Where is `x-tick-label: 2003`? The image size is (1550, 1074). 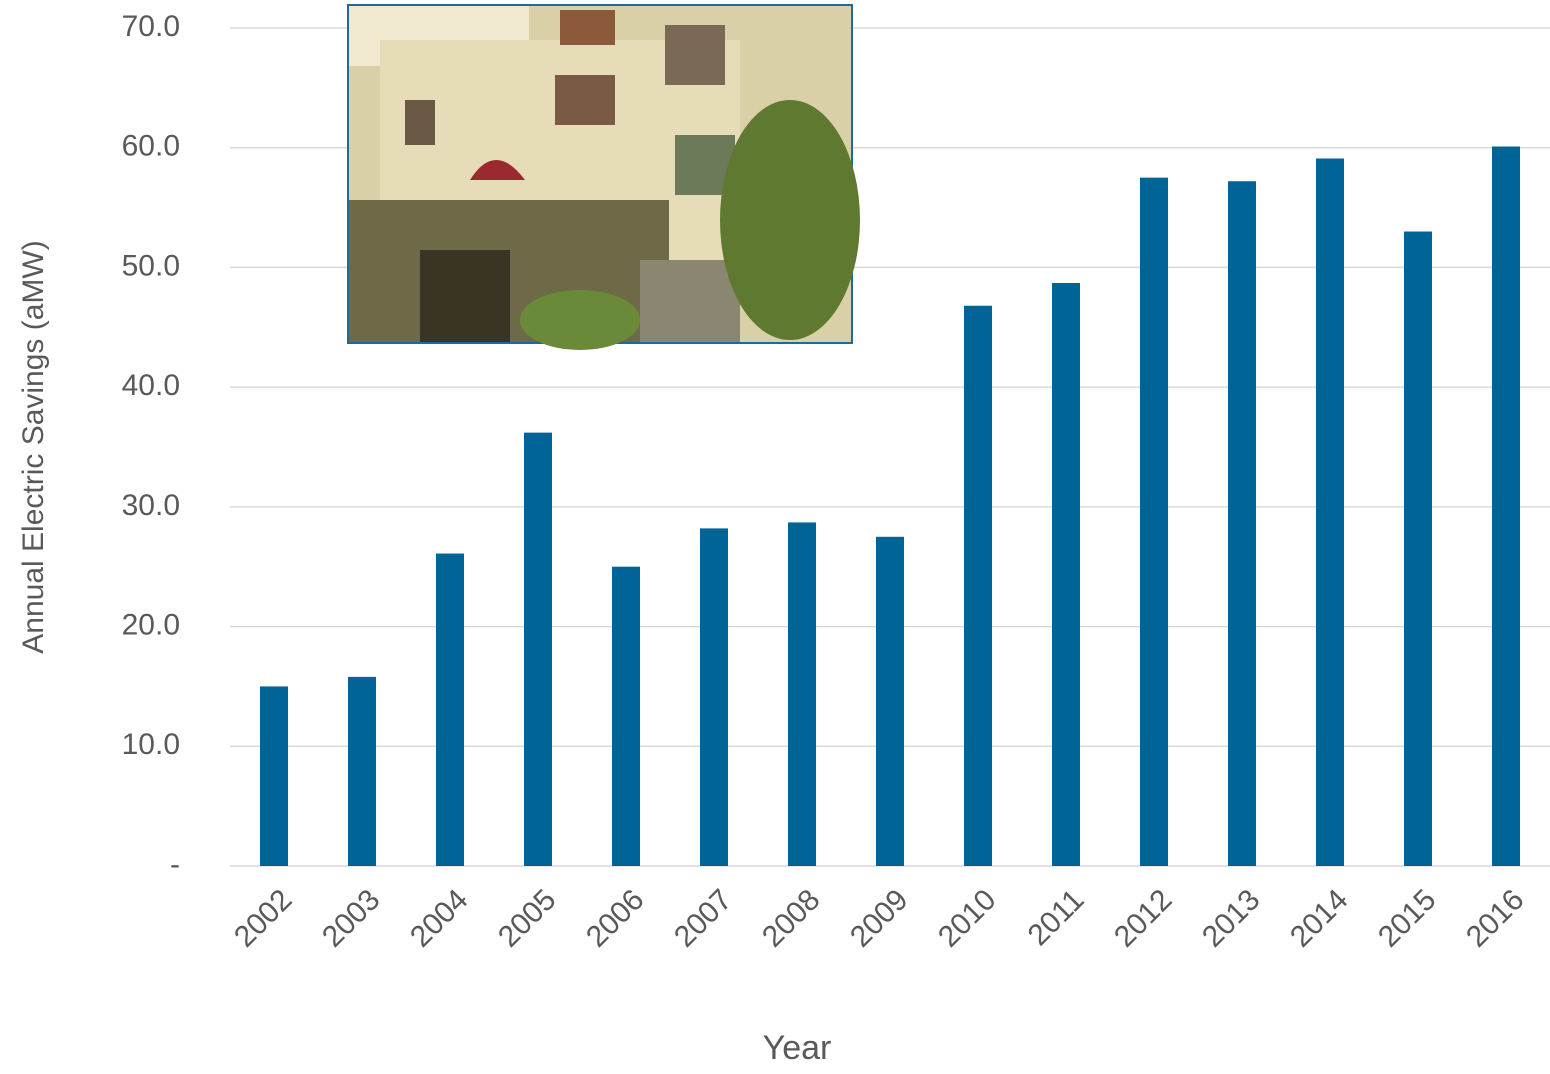 x-tick-label: 2003 is located at coordinates (351, 918).